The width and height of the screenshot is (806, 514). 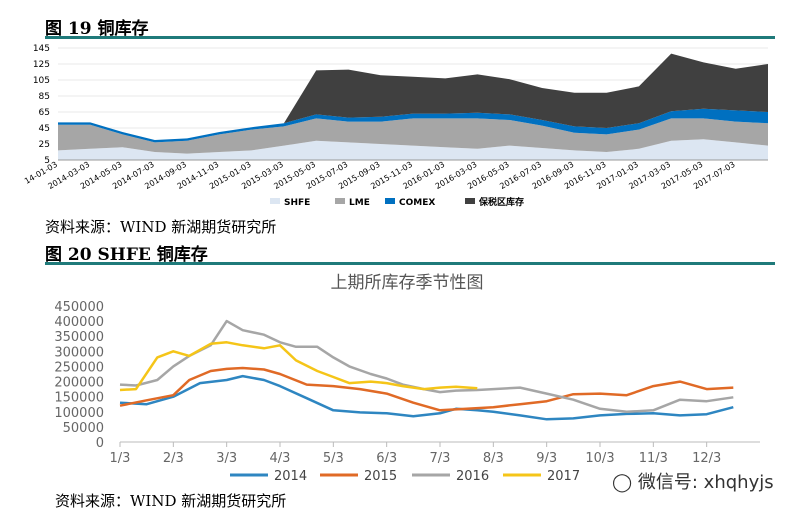 What do you see at coordinates (173, 458) in the screenshot?
I see `x-tick-label: 2/3` at bounding box center [173, 458].